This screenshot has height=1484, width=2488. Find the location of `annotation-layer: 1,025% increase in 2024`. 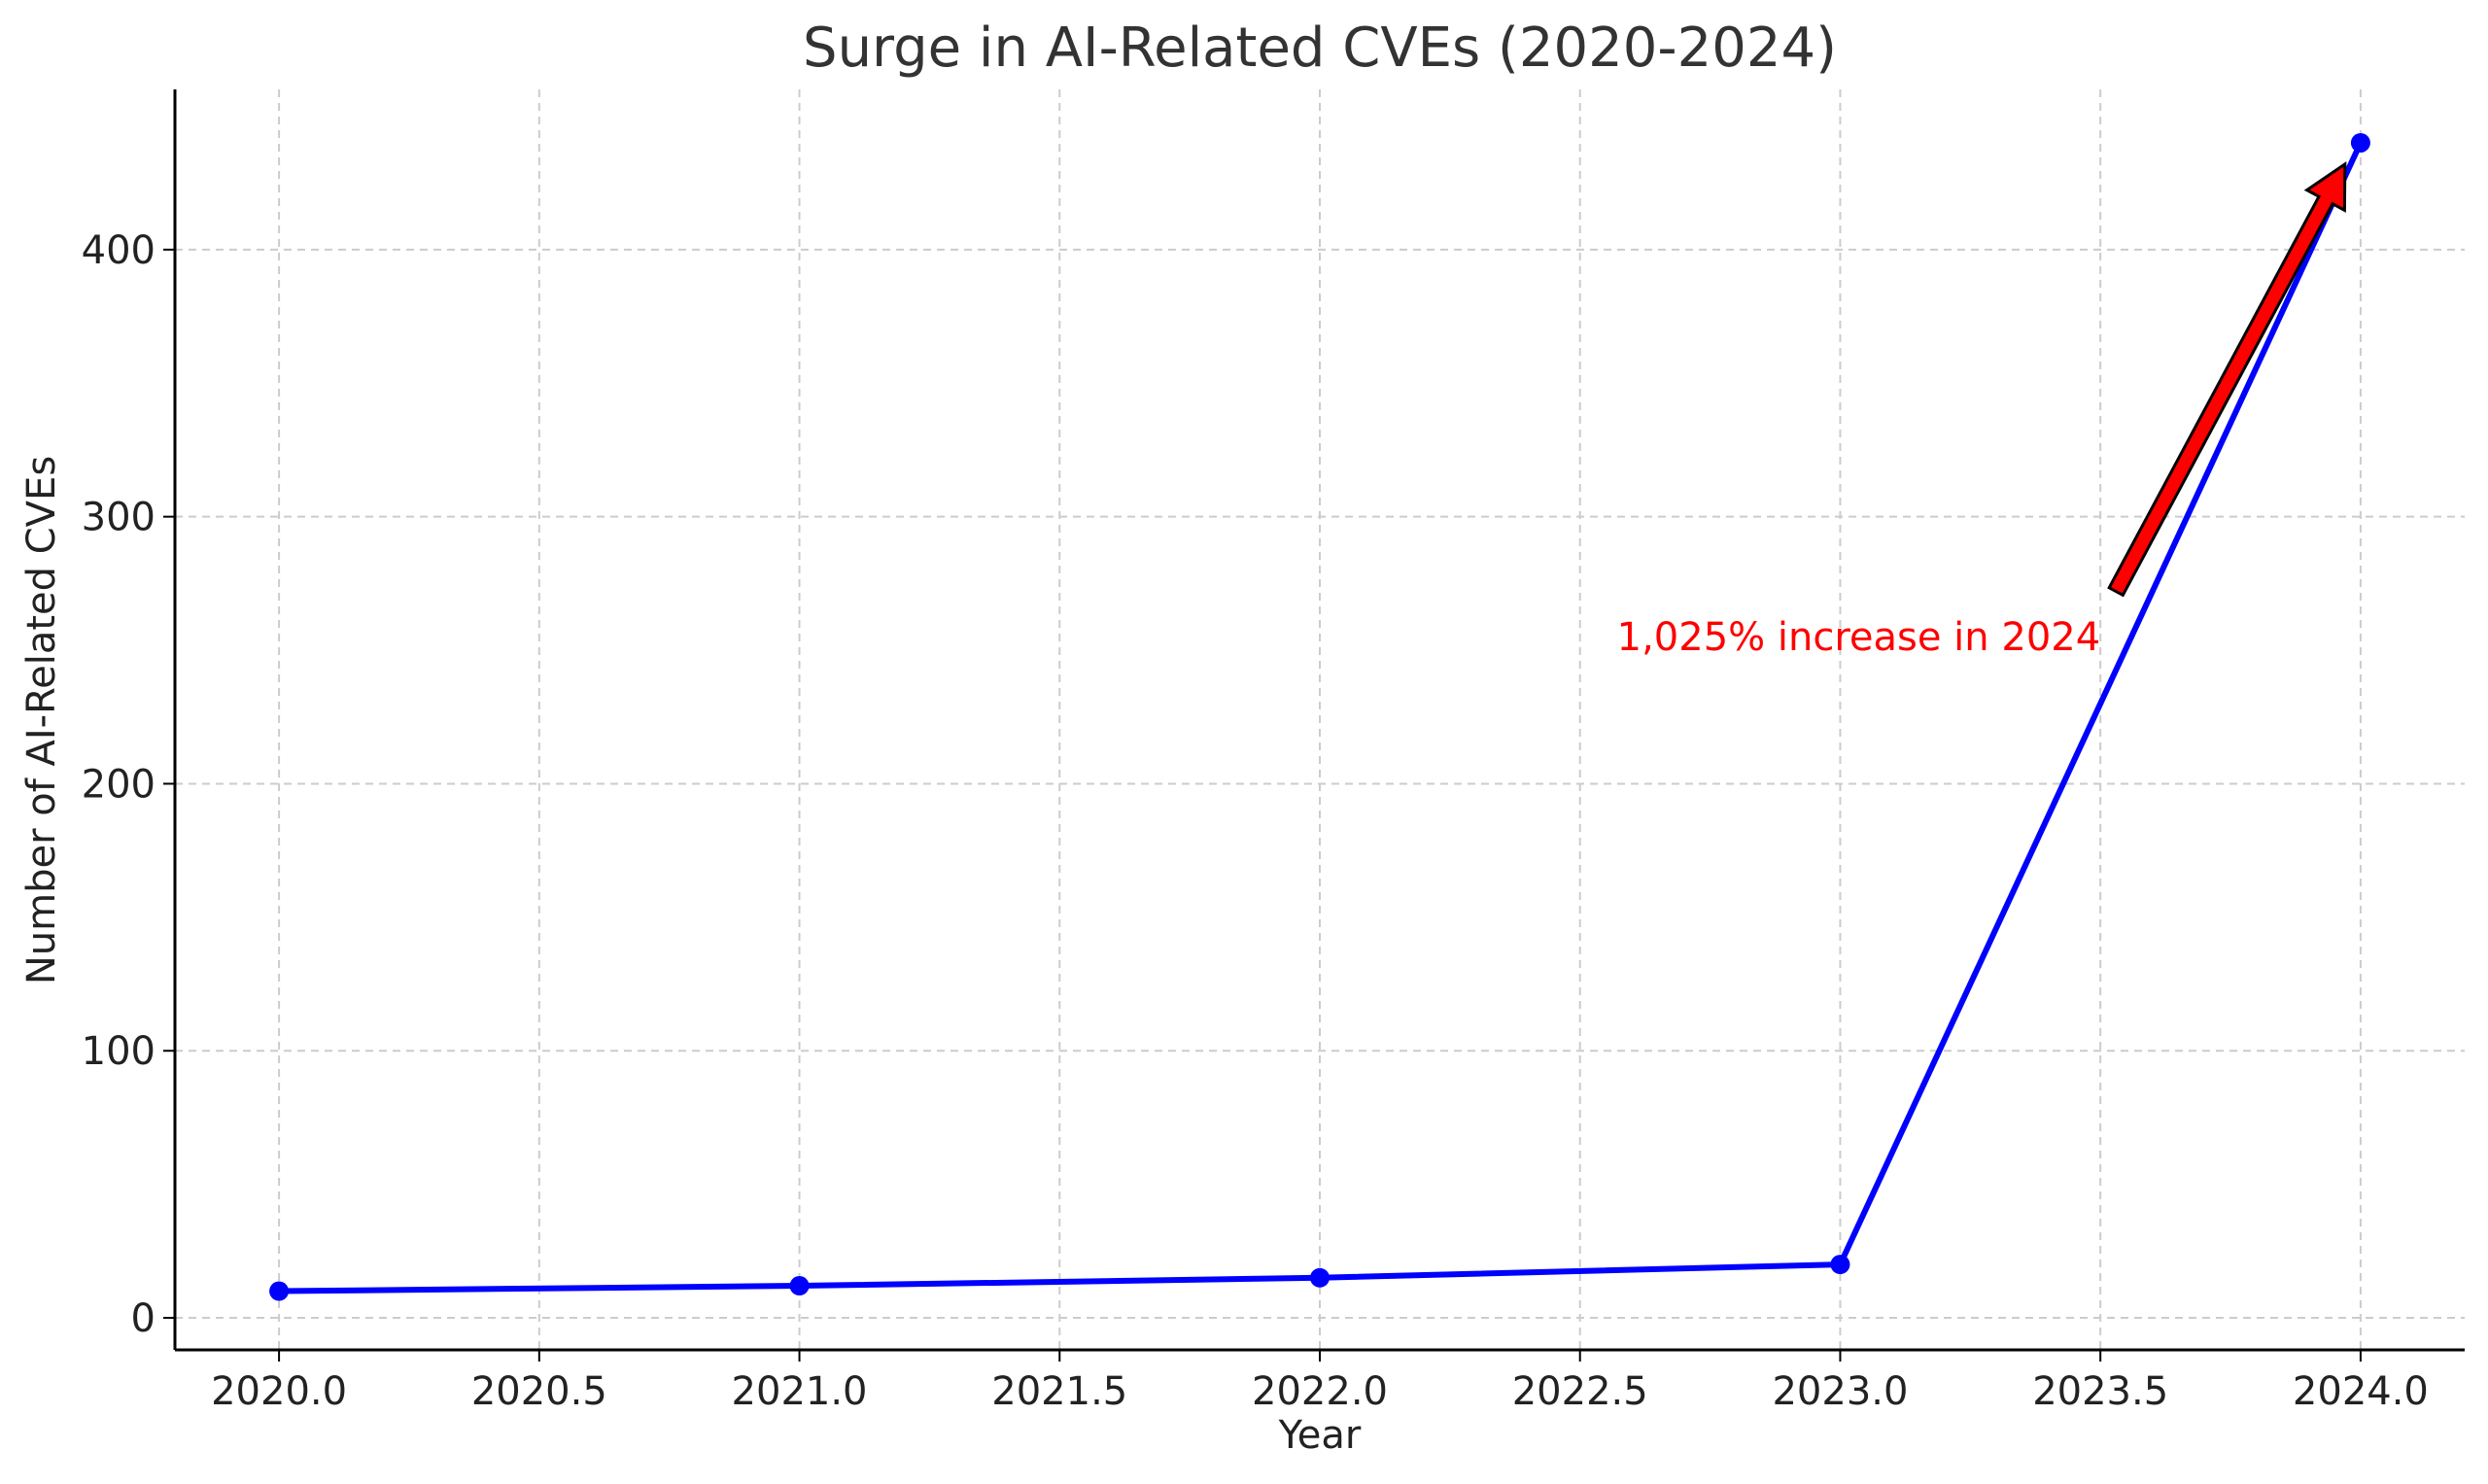

annotation-layer: 1,025% increase in 2024 is located at coordinates (1982, 410).